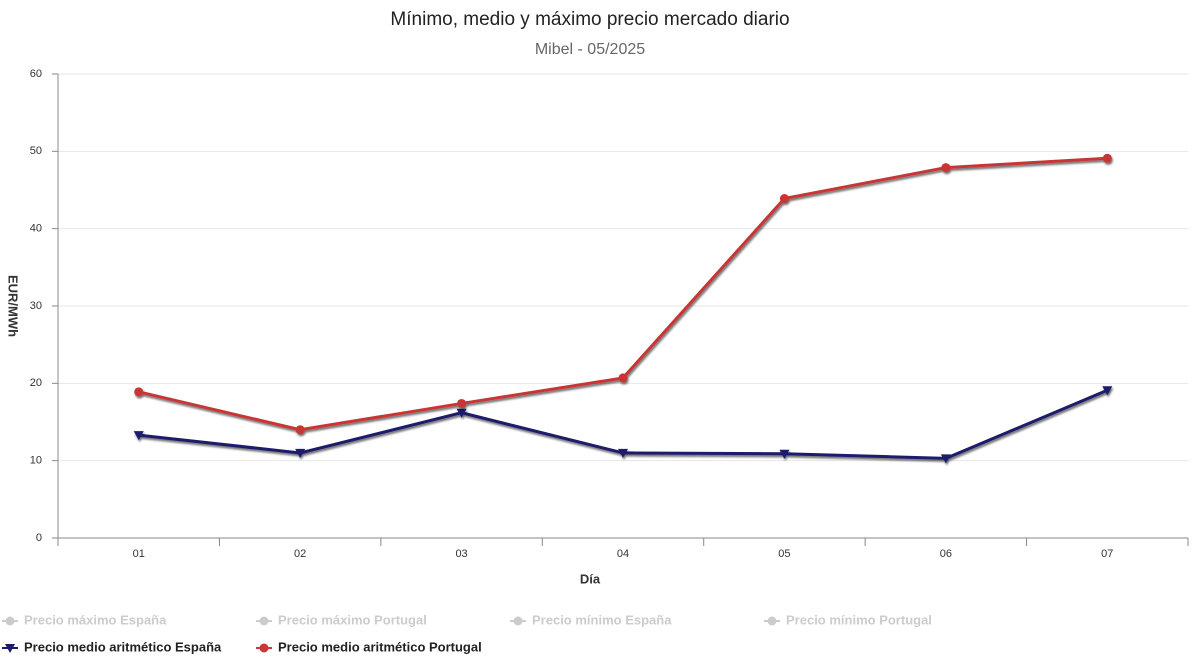  I want to click on y-tick-label: 10, so click(36, 461).